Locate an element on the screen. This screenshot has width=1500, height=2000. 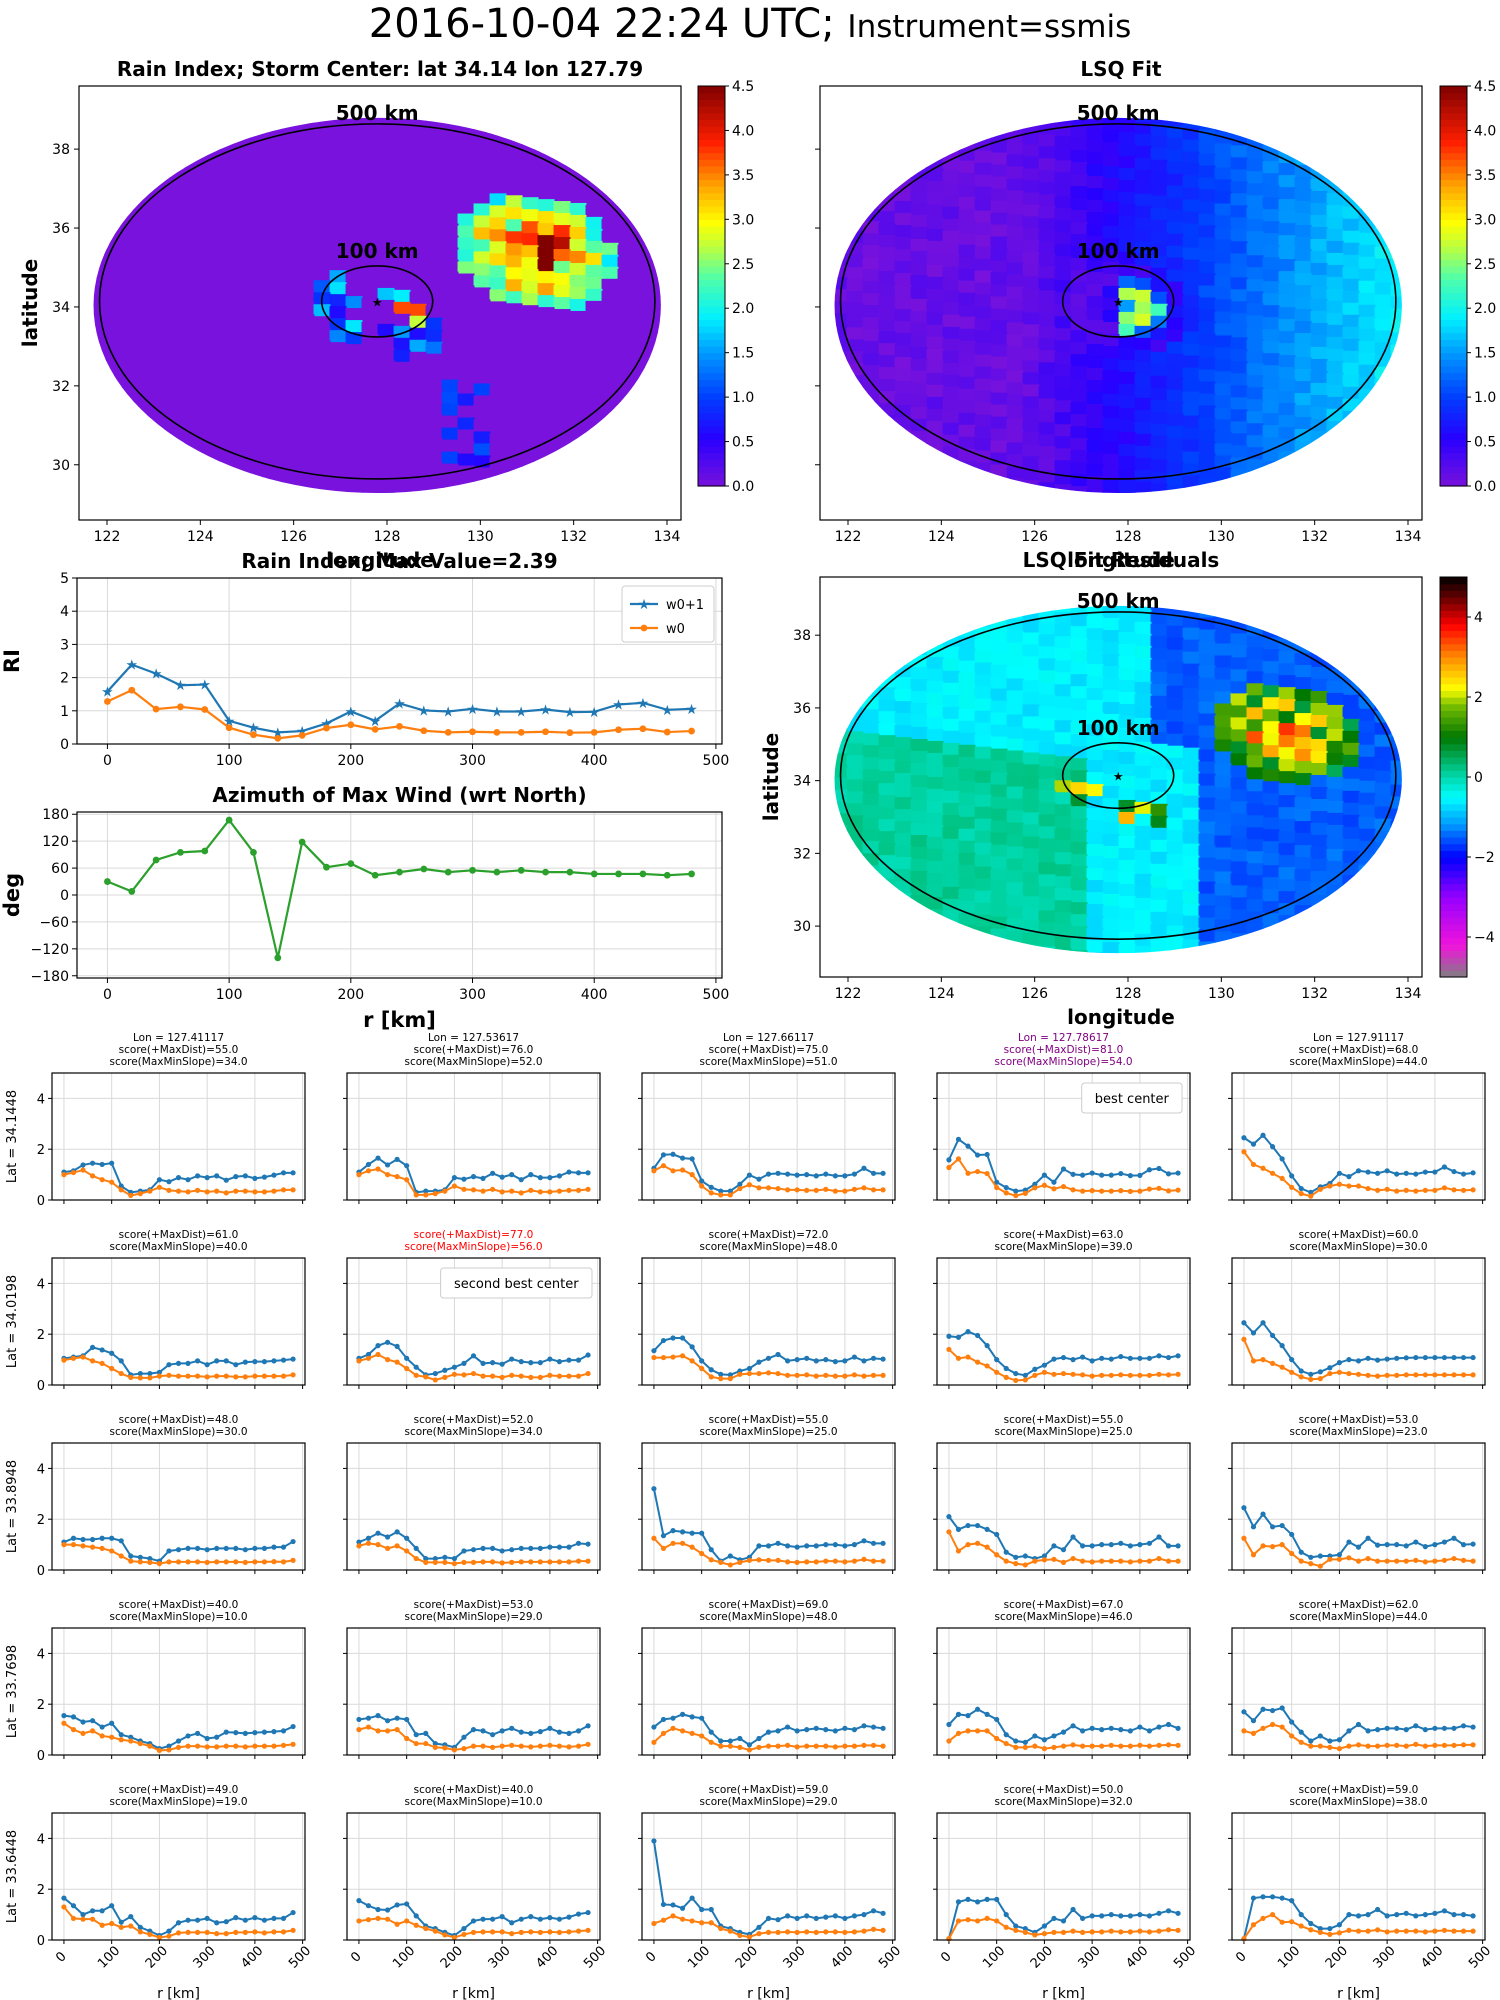
x-tick-label: 126 is located at coordinates (293, 537).